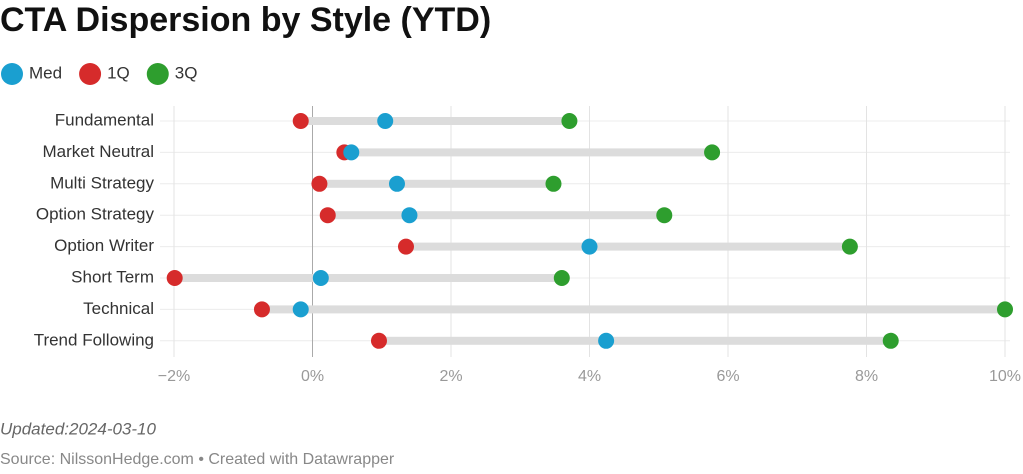 The height and width of the screenshot is (474, 1023). What do you see at coordinates (104, 245) in the screenshot?
I see `y-tick-label: Option Writer` at bounding box center [104, 245].